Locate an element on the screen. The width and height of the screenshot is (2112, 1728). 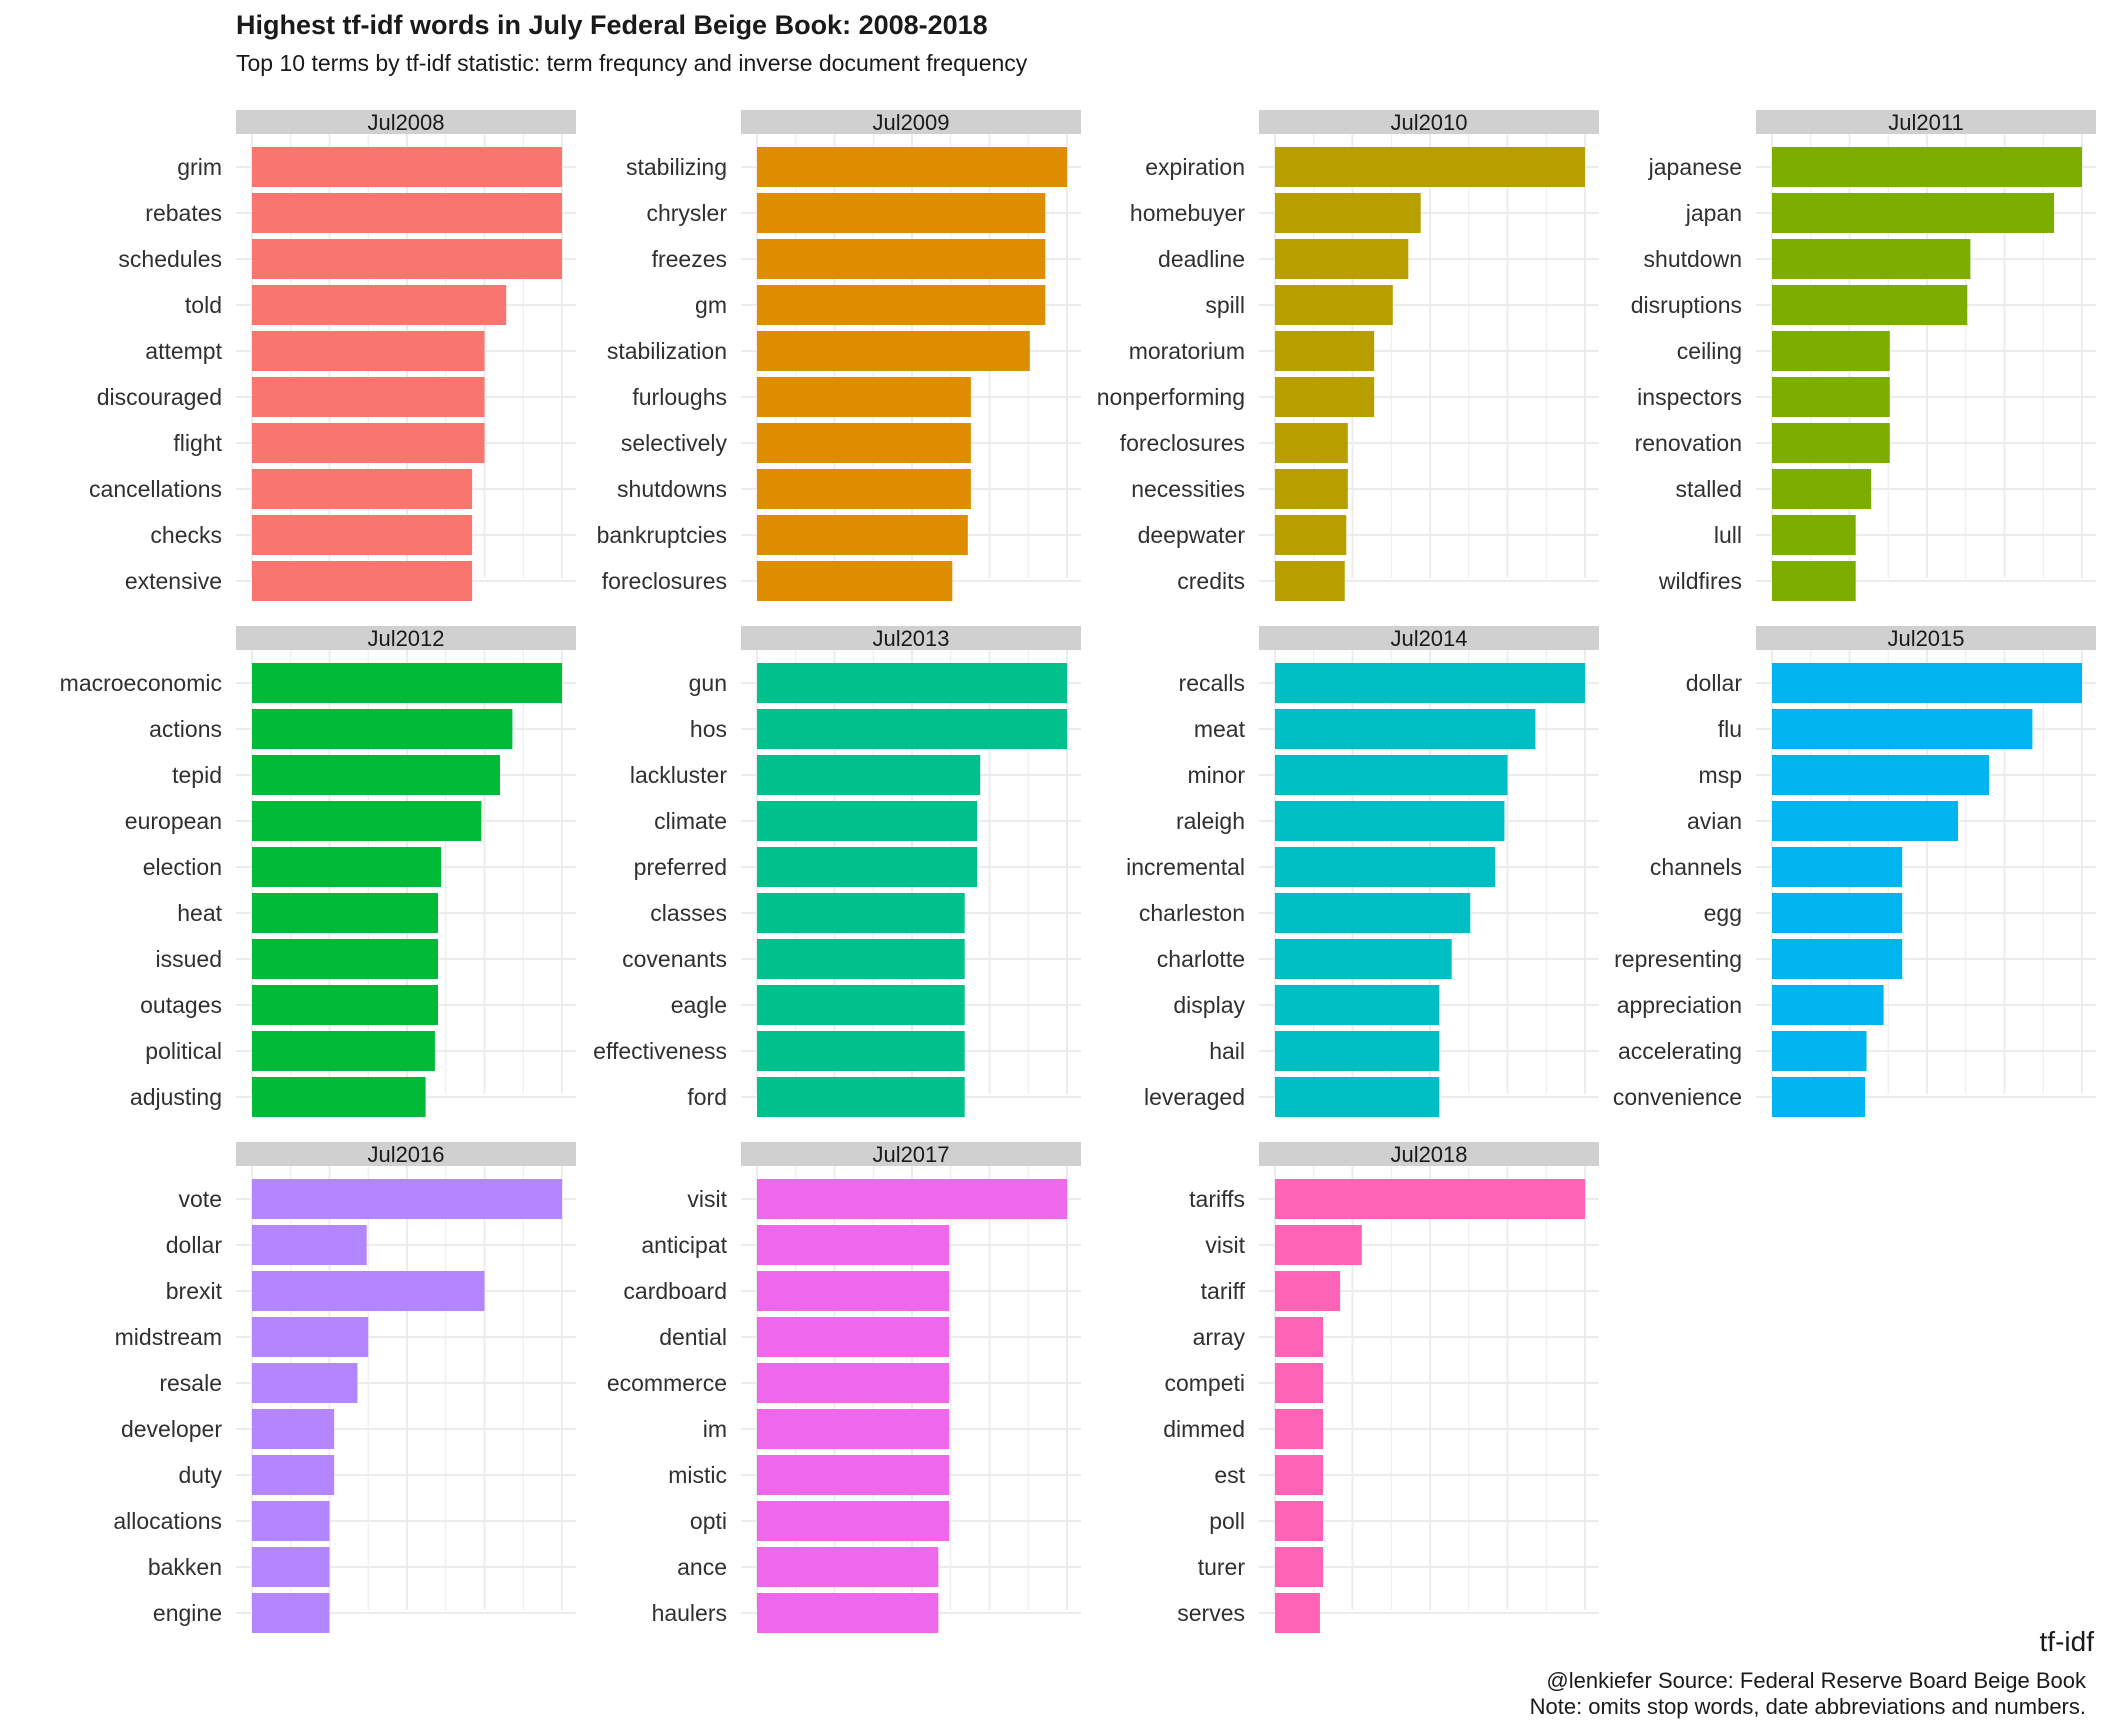
bar-tariff is located at coordinates (1308, 1291).